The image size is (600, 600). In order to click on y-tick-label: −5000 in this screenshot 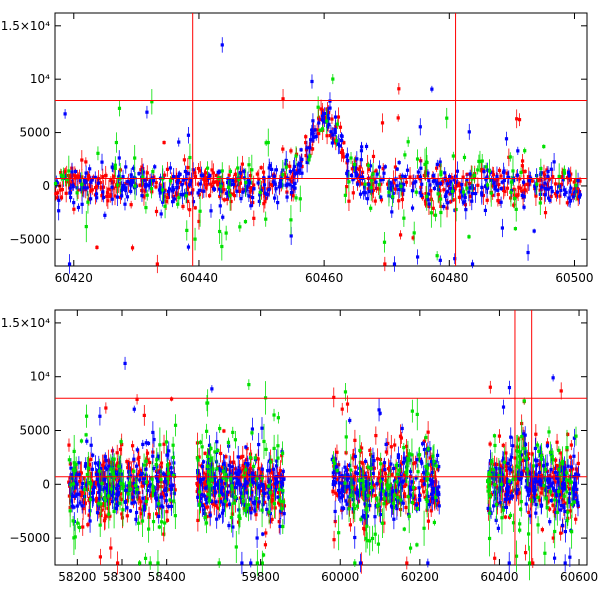, I will do `click(29, 239)`.